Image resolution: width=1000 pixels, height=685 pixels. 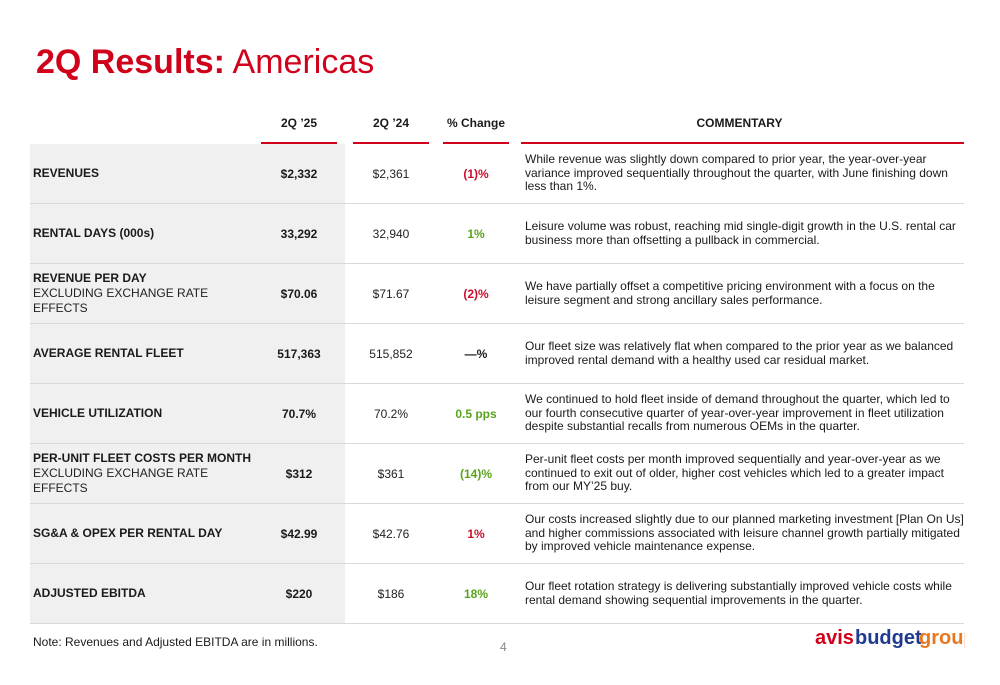 What do you see at coordinates (66, 173) in the screenshot?
I see `metric-name: REVENUES` at bounding box center [66, 173].